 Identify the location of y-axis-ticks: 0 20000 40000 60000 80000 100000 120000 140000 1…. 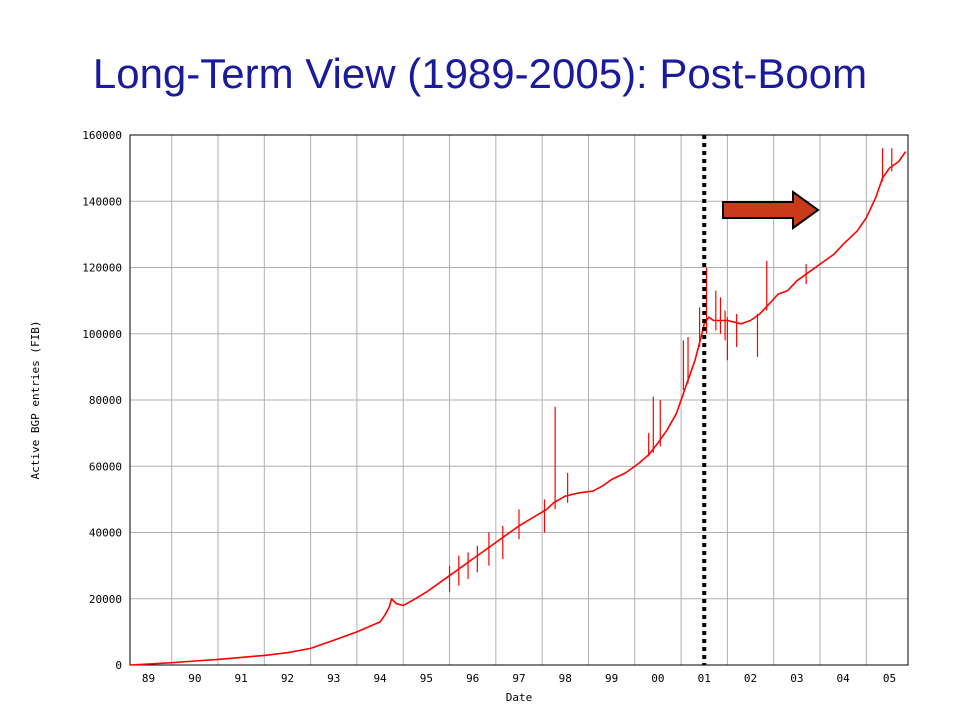
(102, 400).